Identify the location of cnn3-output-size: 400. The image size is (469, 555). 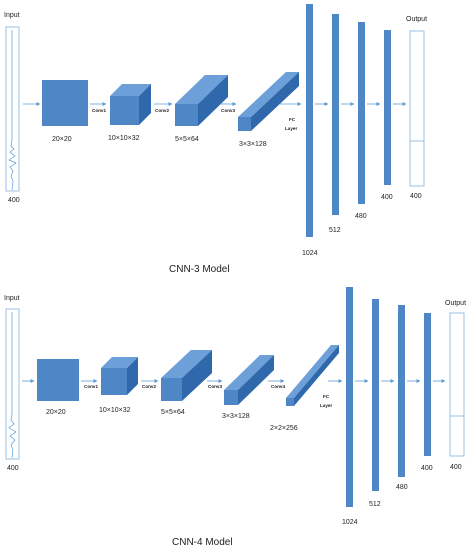
(416, 196).